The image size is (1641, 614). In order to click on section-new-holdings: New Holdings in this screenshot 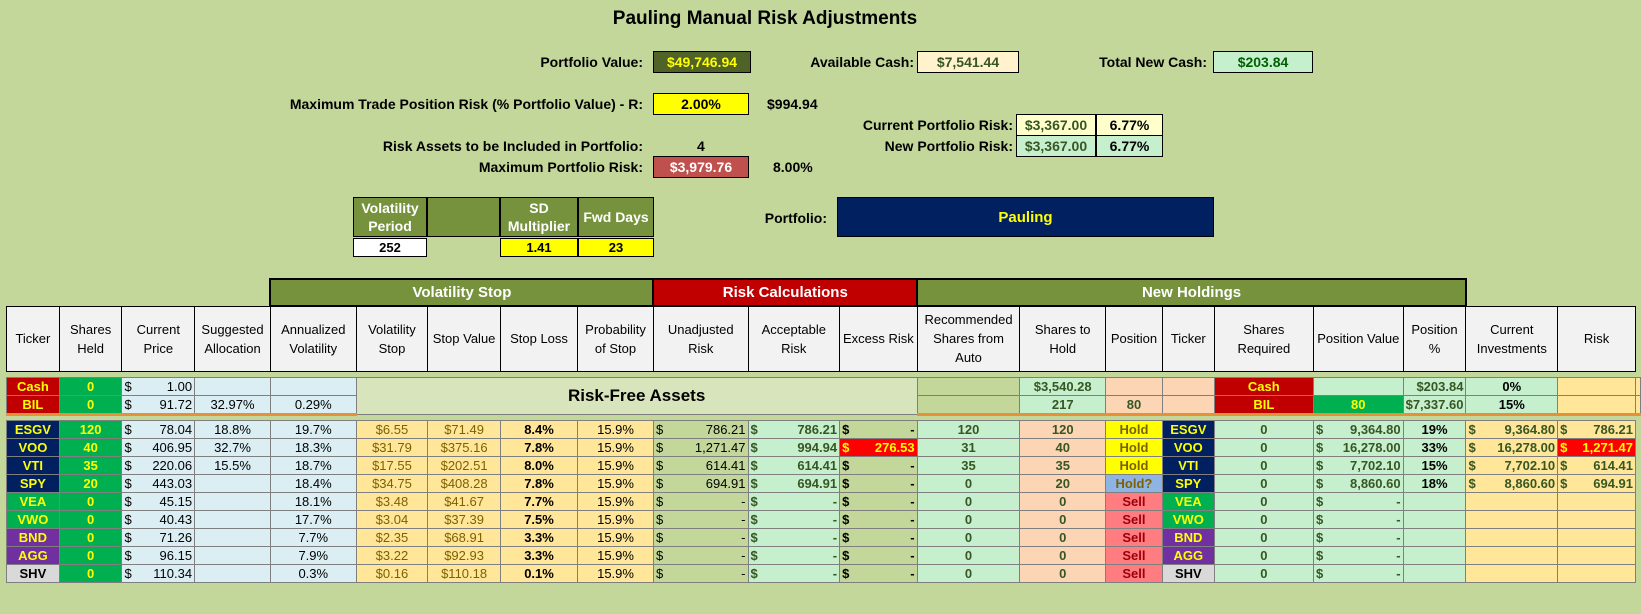, I will do `click(1191, 292)`.